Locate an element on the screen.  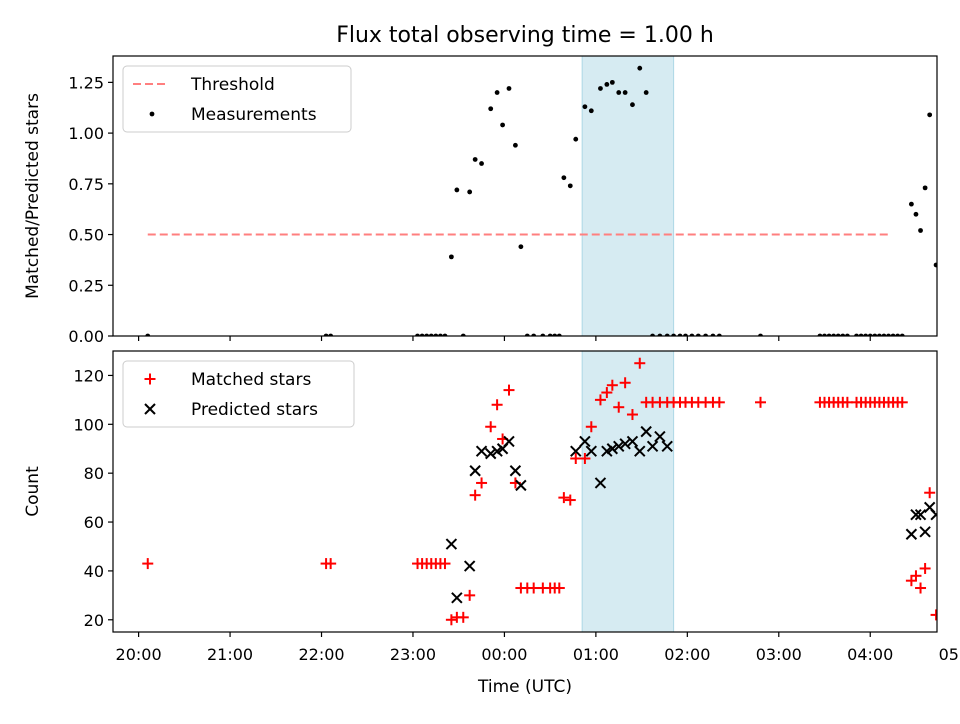
legend: Matched stars Predicted stars is located at coordinates (238, 394).